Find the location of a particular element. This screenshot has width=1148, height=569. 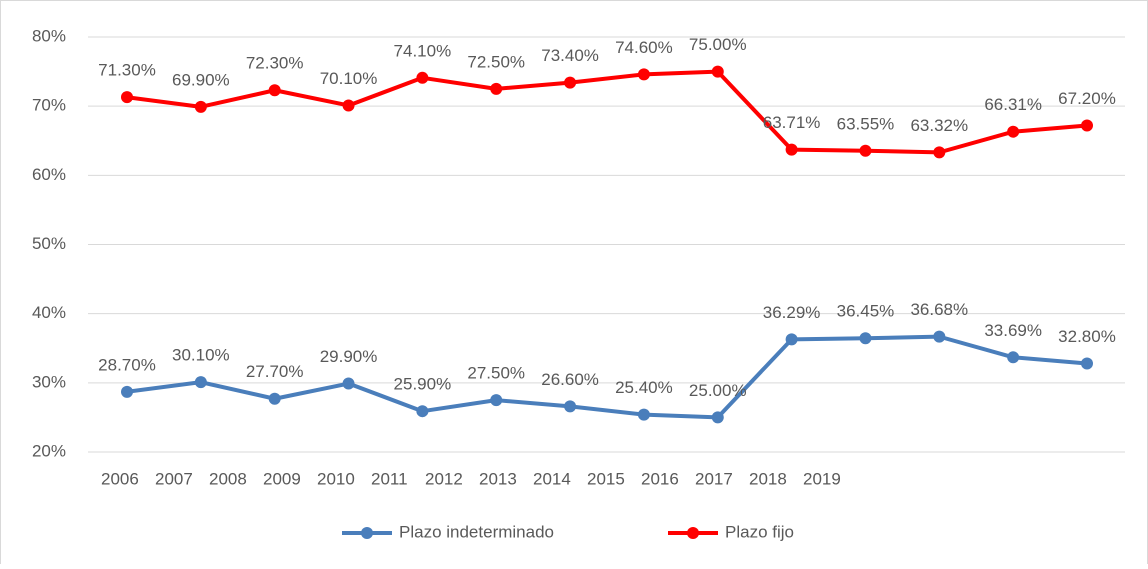

y-tick-label: 30% is located at coordinates (49, 381).